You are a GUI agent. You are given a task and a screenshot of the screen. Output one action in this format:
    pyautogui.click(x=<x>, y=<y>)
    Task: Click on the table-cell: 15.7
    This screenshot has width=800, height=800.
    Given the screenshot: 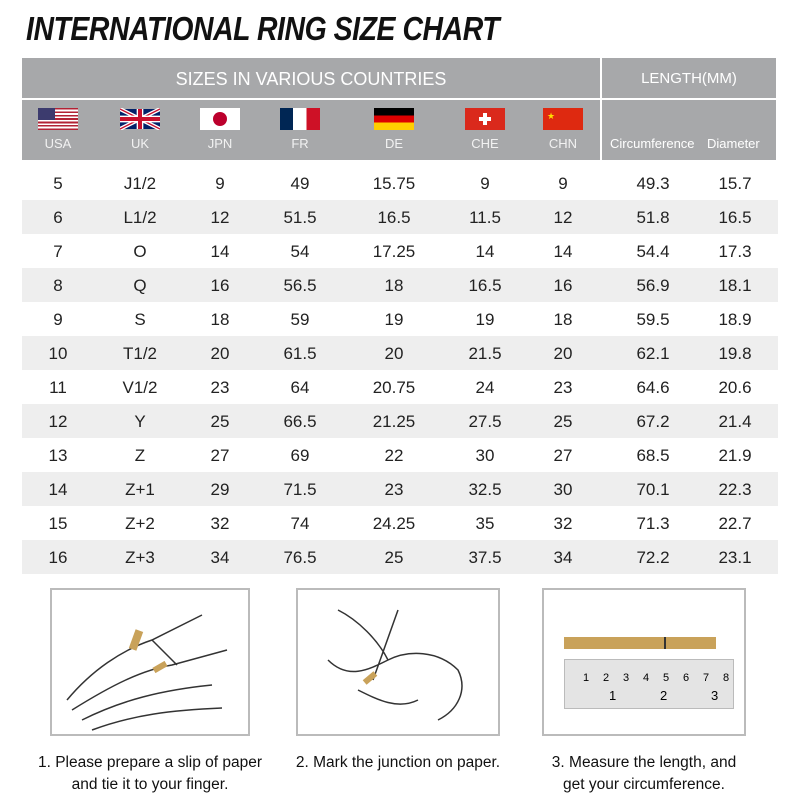 What is the action you would take?
    pyautogui.click(x=735, y=183)
    